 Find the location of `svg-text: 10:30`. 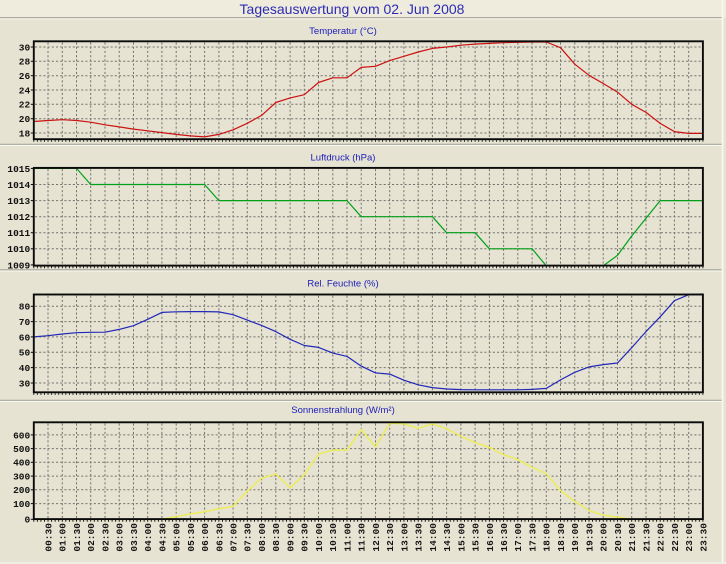

svg-text: 10:30 is located at coordinates (333, 537).